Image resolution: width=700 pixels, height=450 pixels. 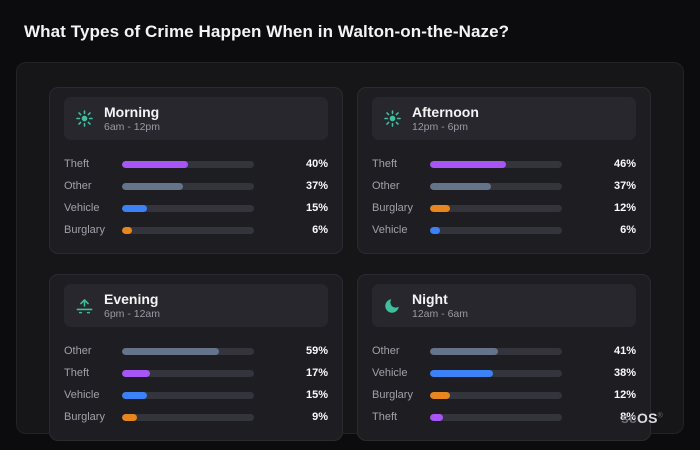 I want to click on bar-row: Other 59%, so click(x=196, y=351).